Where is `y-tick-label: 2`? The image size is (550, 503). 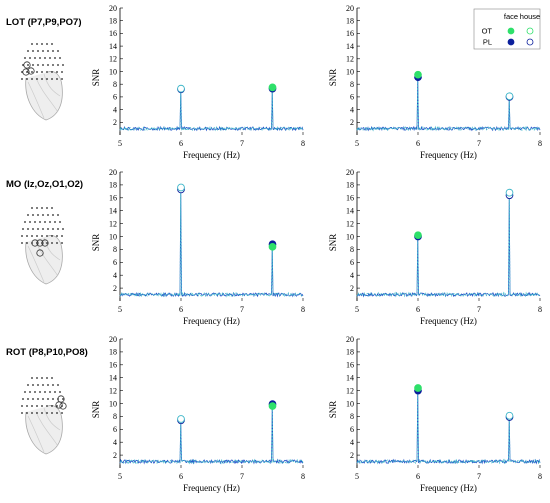
y-tick-label: 2 is located at coordinates (115, 288).